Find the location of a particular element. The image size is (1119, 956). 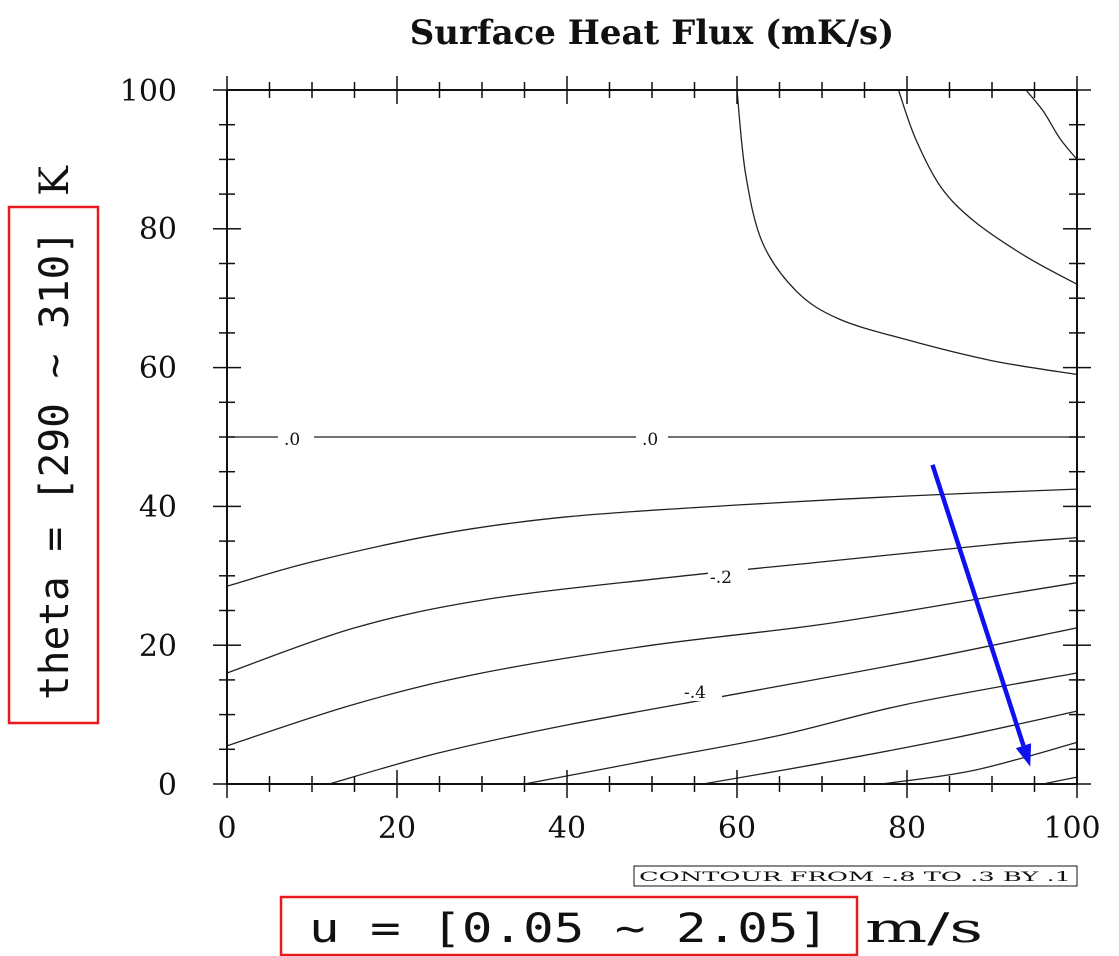

contour-labels: .0 .0 -.2 -.4 is located at coordinates (513, 565).